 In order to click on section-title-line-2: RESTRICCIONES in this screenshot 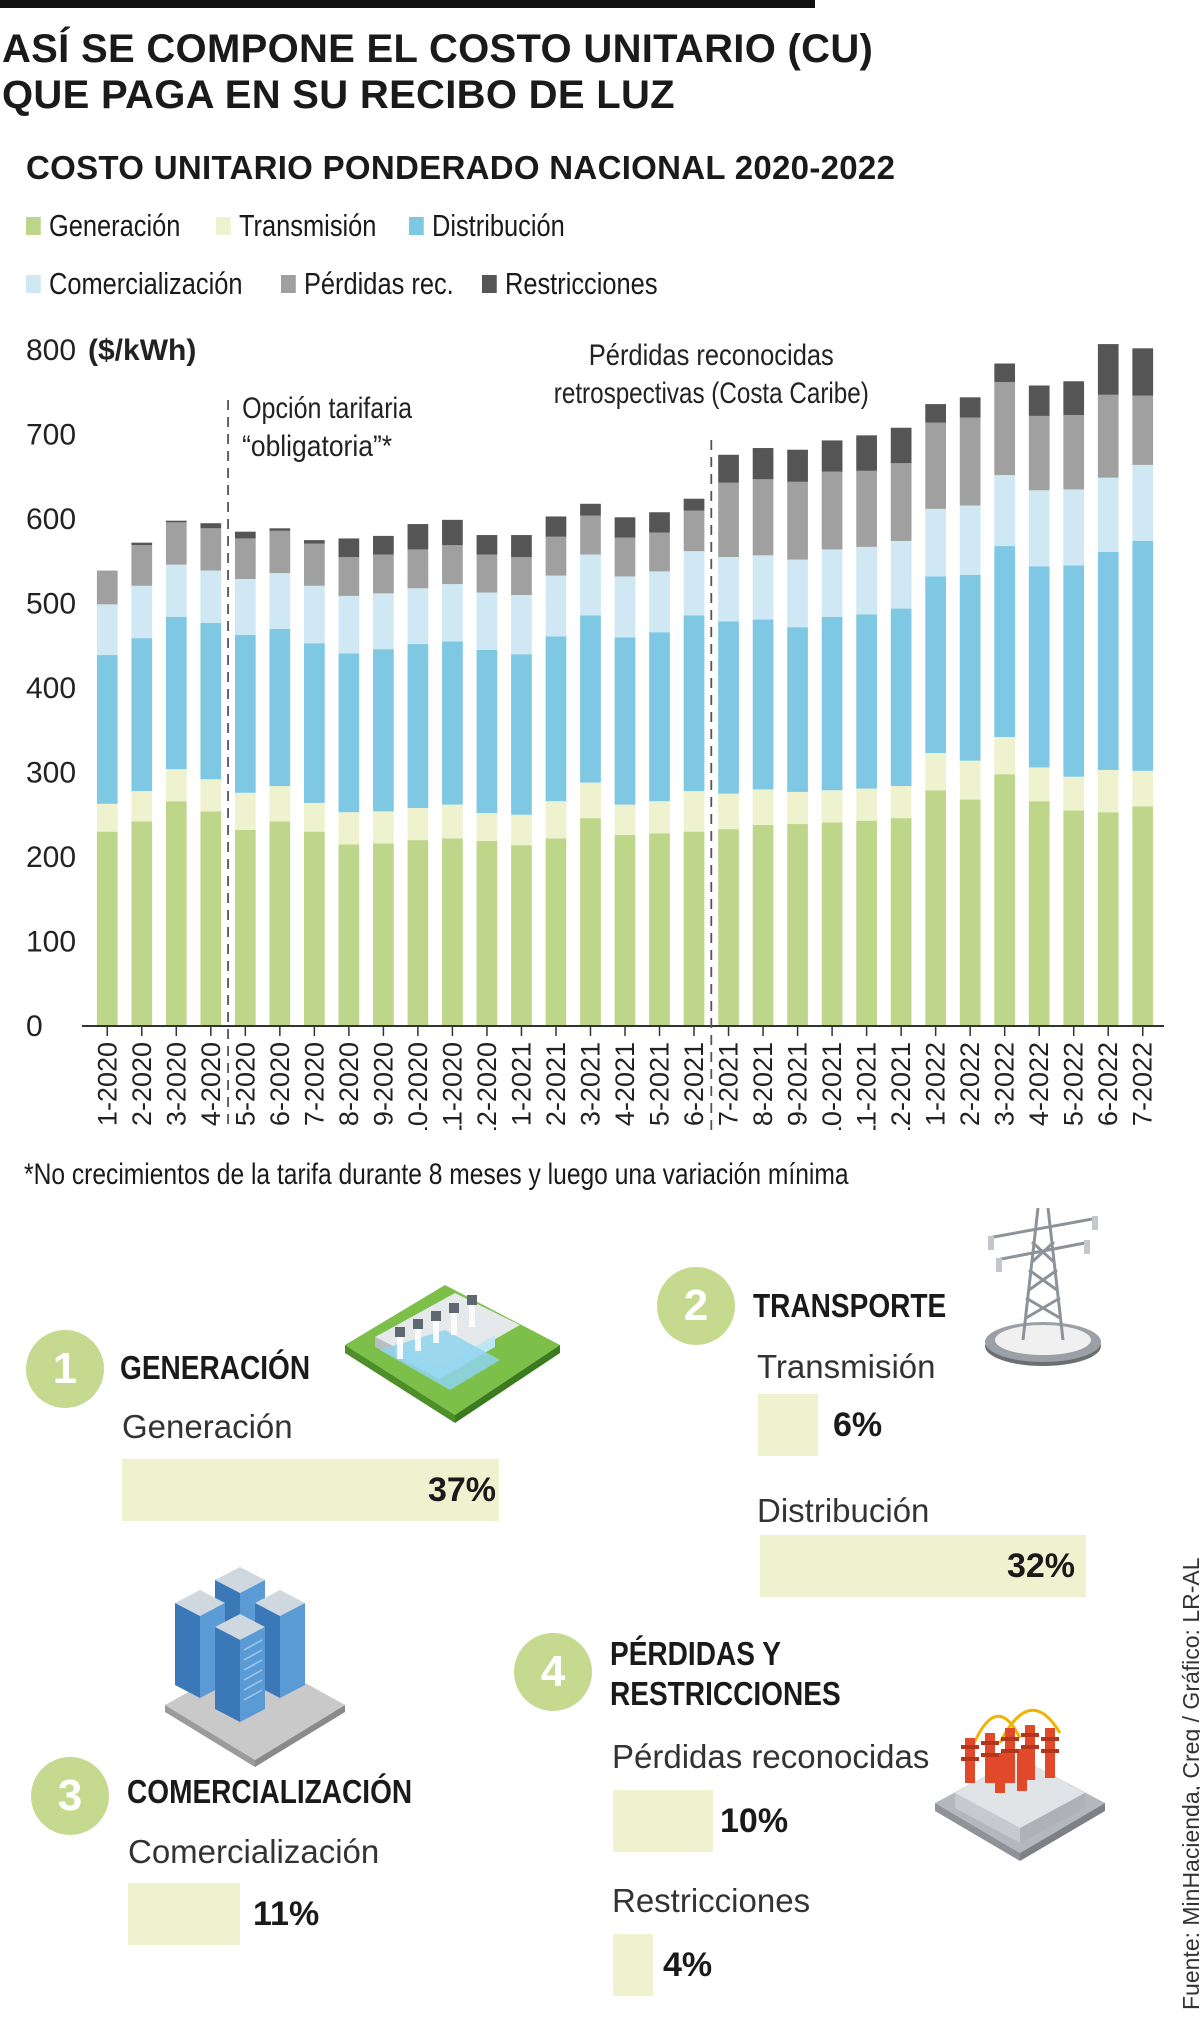, I will do `click(725, 1693)`.